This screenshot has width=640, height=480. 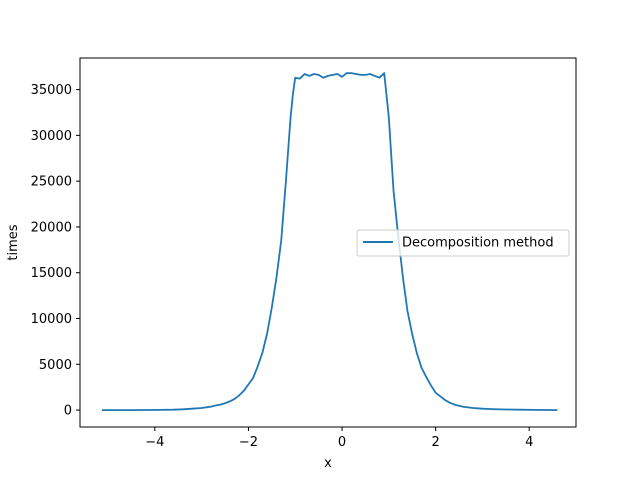 What do you see at coordinates (51, 273) in the screenshot?
I see `y-tick-label: 15000` at bounding box center [51, 273].